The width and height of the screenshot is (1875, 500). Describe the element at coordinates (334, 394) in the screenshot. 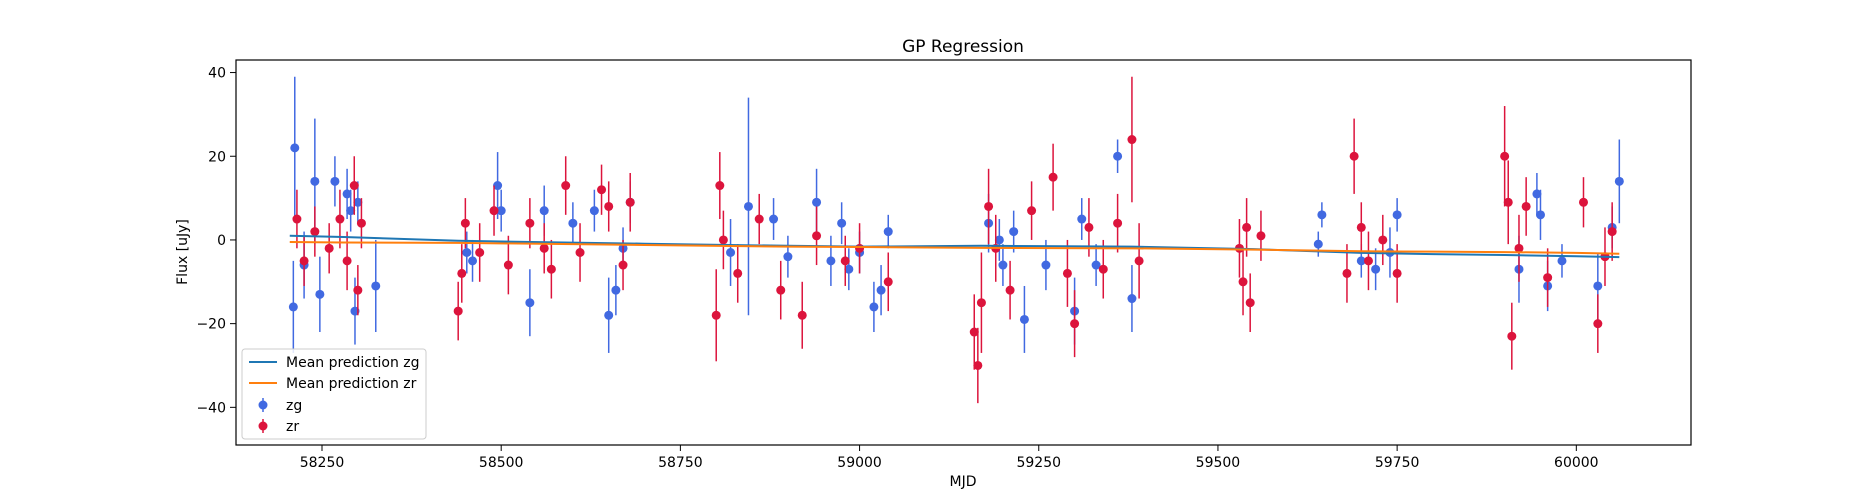

I see `legend-frame` at that location.